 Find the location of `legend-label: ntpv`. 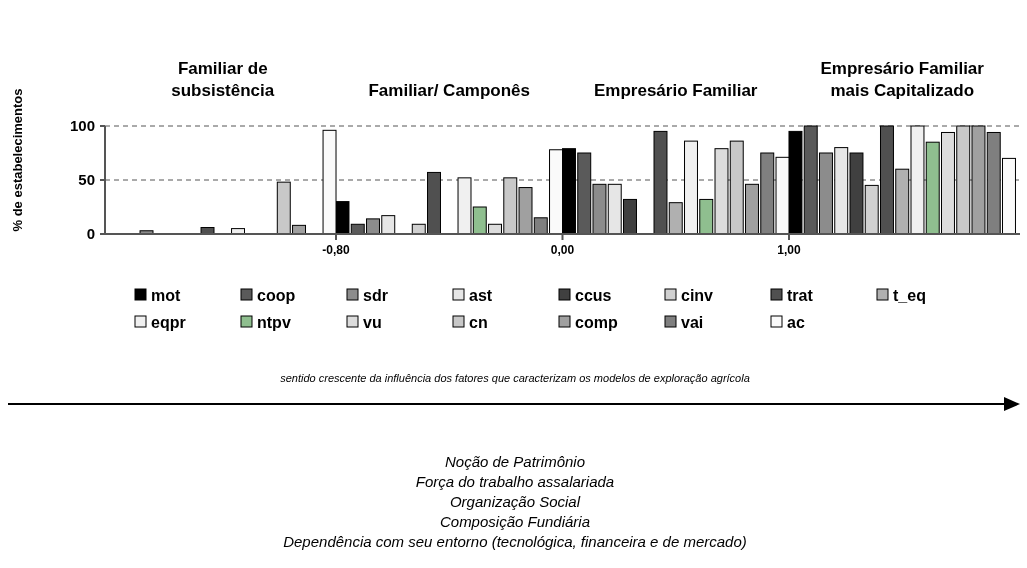

legend-label: ntpv is located at coordinates (274, 322).